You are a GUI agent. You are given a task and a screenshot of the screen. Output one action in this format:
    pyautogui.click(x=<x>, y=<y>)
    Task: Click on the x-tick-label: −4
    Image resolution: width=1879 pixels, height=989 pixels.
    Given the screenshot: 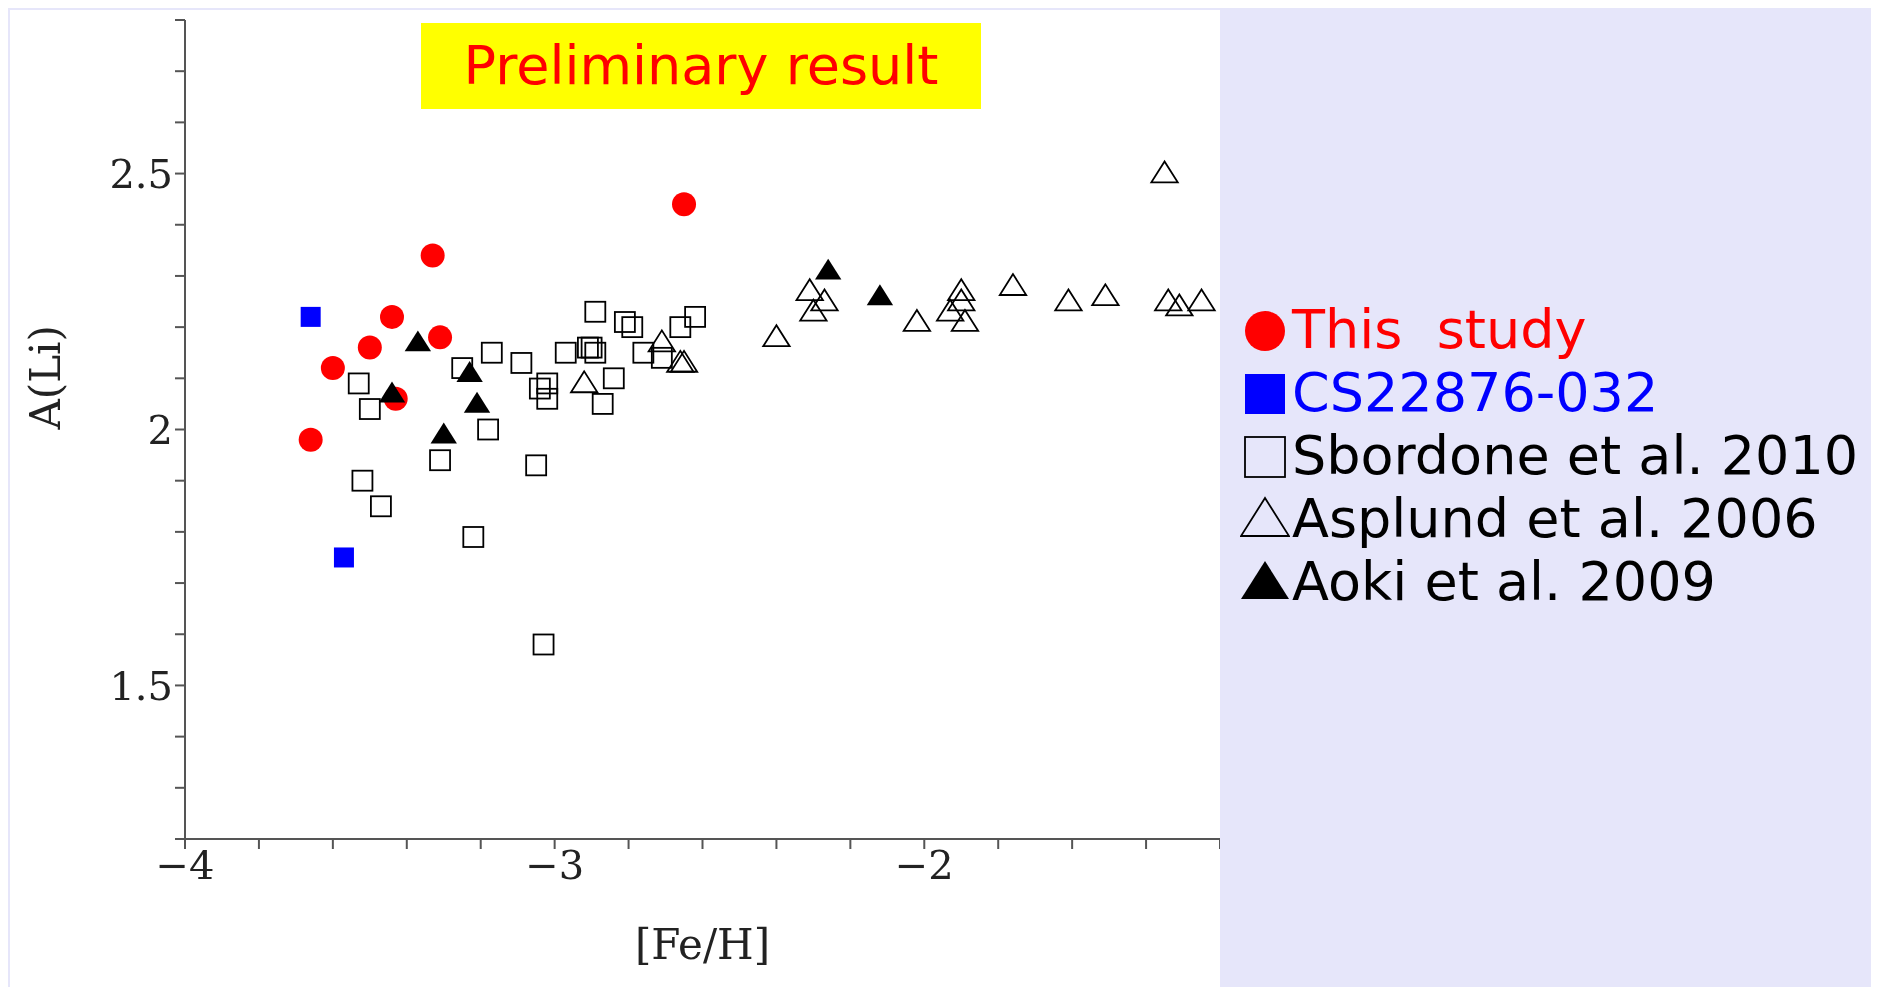 What is the action you would take?
    pyautogui.click(x=185, y=865)
    